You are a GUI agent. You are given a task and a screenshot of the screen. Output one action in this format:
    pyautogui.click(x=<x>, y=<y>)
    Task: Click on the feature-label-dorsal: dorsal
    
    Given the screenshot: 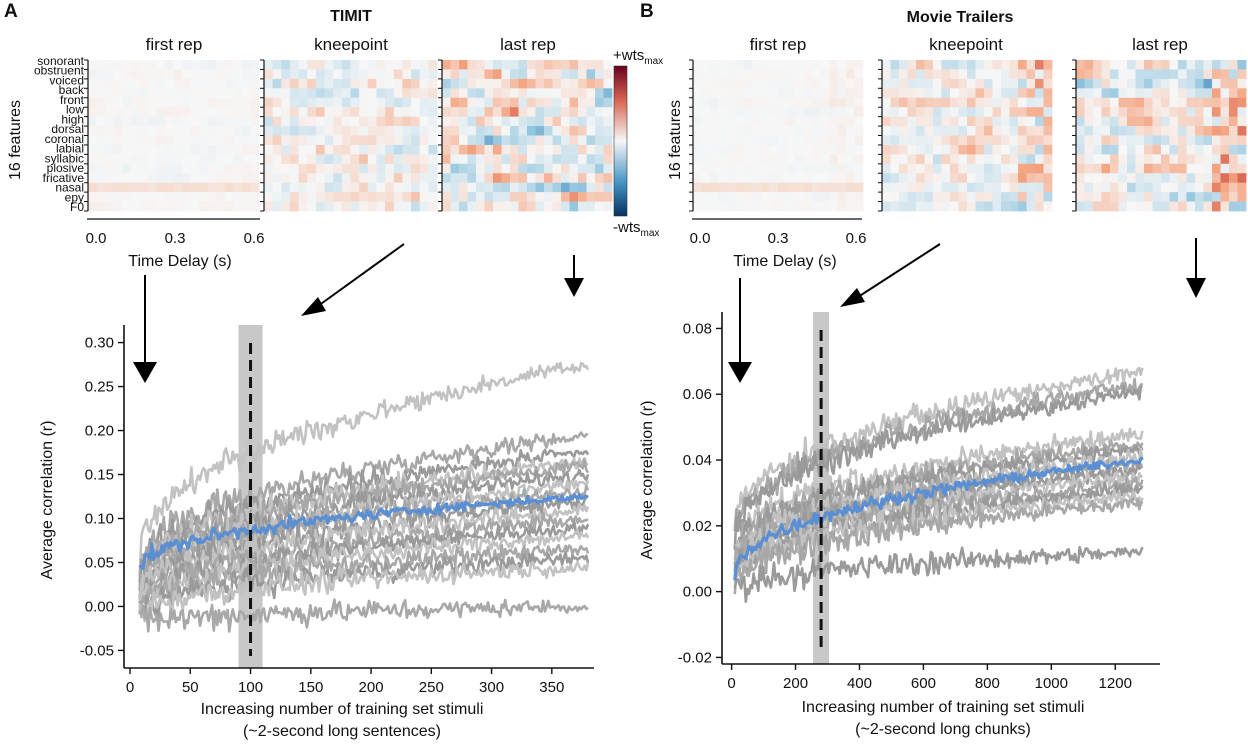 What is the action you would take?
    pyautogui.click(x=67, y=129)
    